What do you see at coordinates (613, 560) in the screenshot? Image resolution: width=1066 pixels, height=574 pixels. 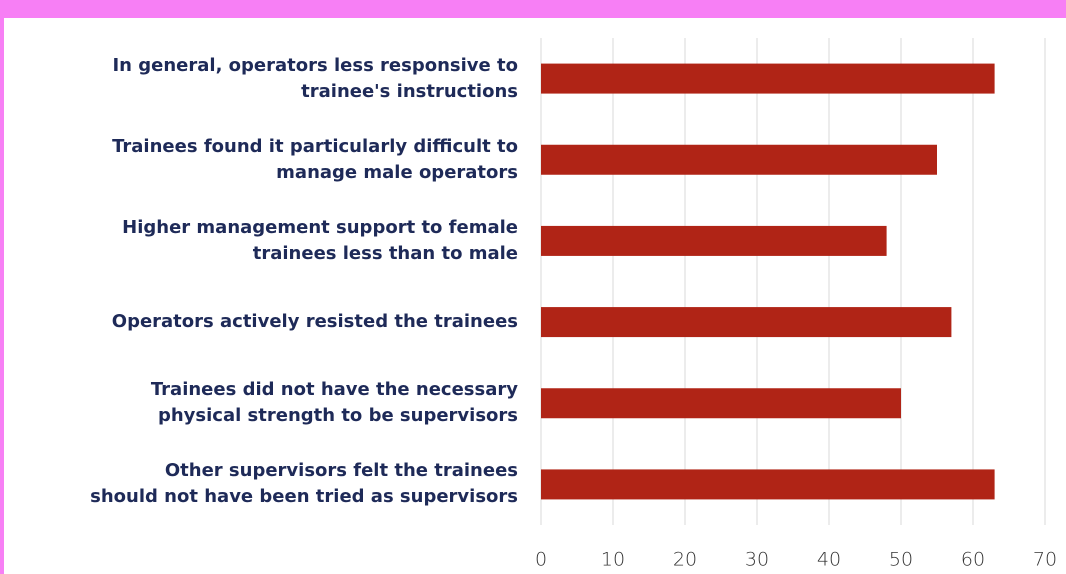 I see `x-tick-label: 10` at bounding box center [613, 560].